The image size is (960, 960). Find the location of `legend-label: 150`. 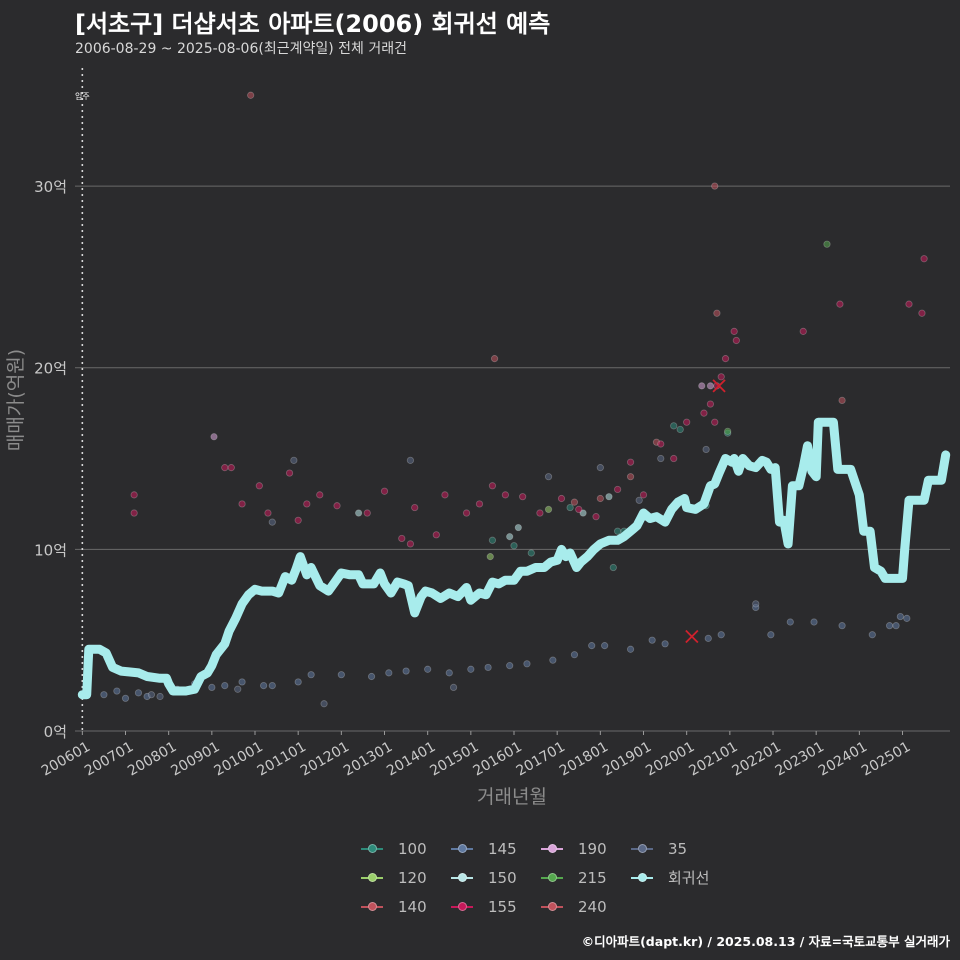

legend-label: 150 is located at coordinates (502, 877).